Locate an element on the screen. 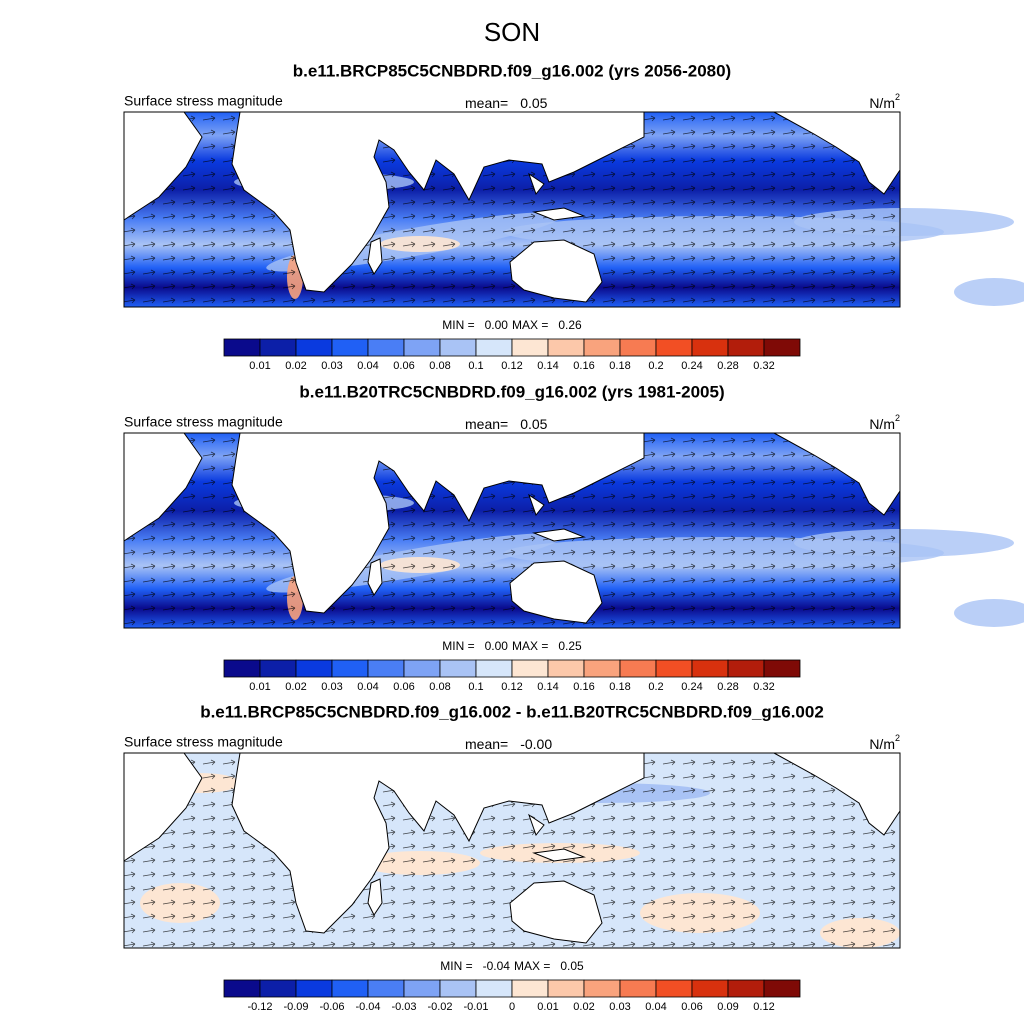 The image size is (1024, 1029). colorbar-label: 0.32 is located at coordinates (763, 366).